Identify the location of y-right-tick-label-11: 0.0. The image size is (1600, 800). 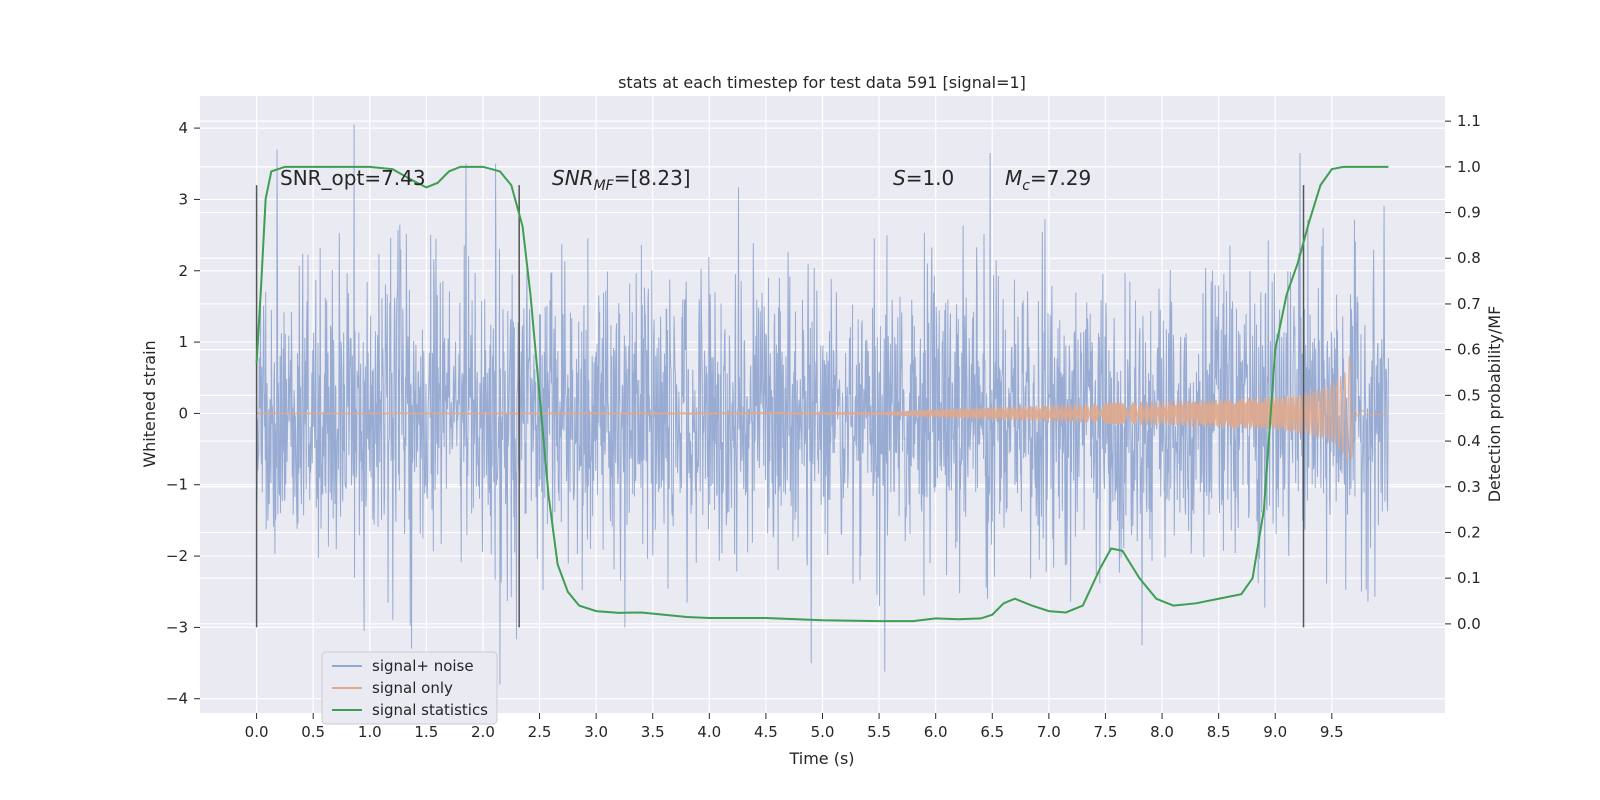
(1469, 624).